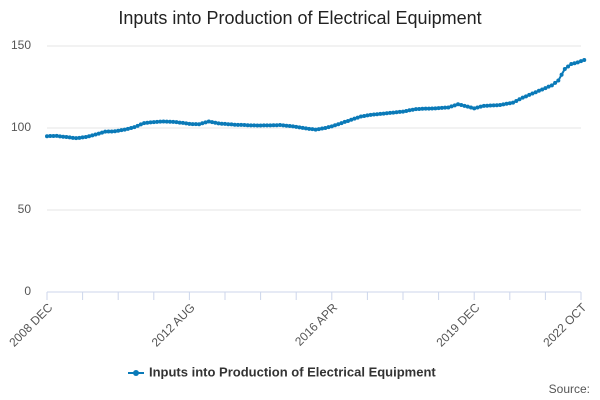 This screenshot has width=600, height=400. Describe the element at coordinates (565, 325) in the screenshot. I see `x-tick-label: 2022 OCT` at that location.